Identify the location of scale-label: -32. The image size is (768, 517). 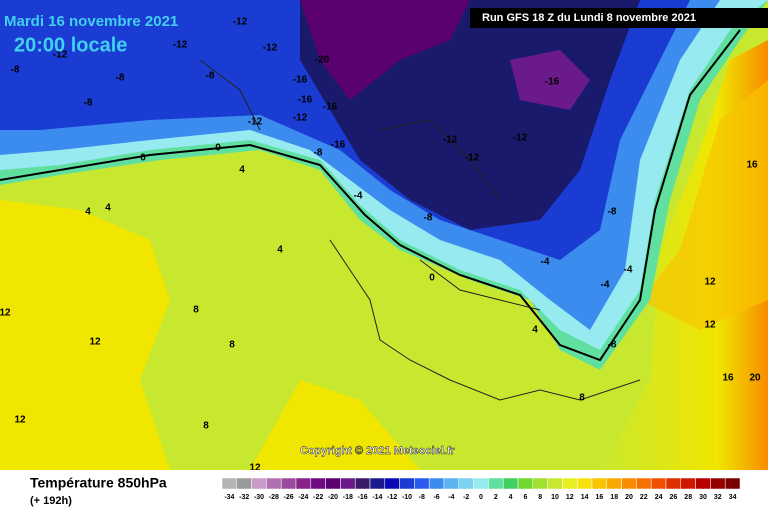
(244, 497).